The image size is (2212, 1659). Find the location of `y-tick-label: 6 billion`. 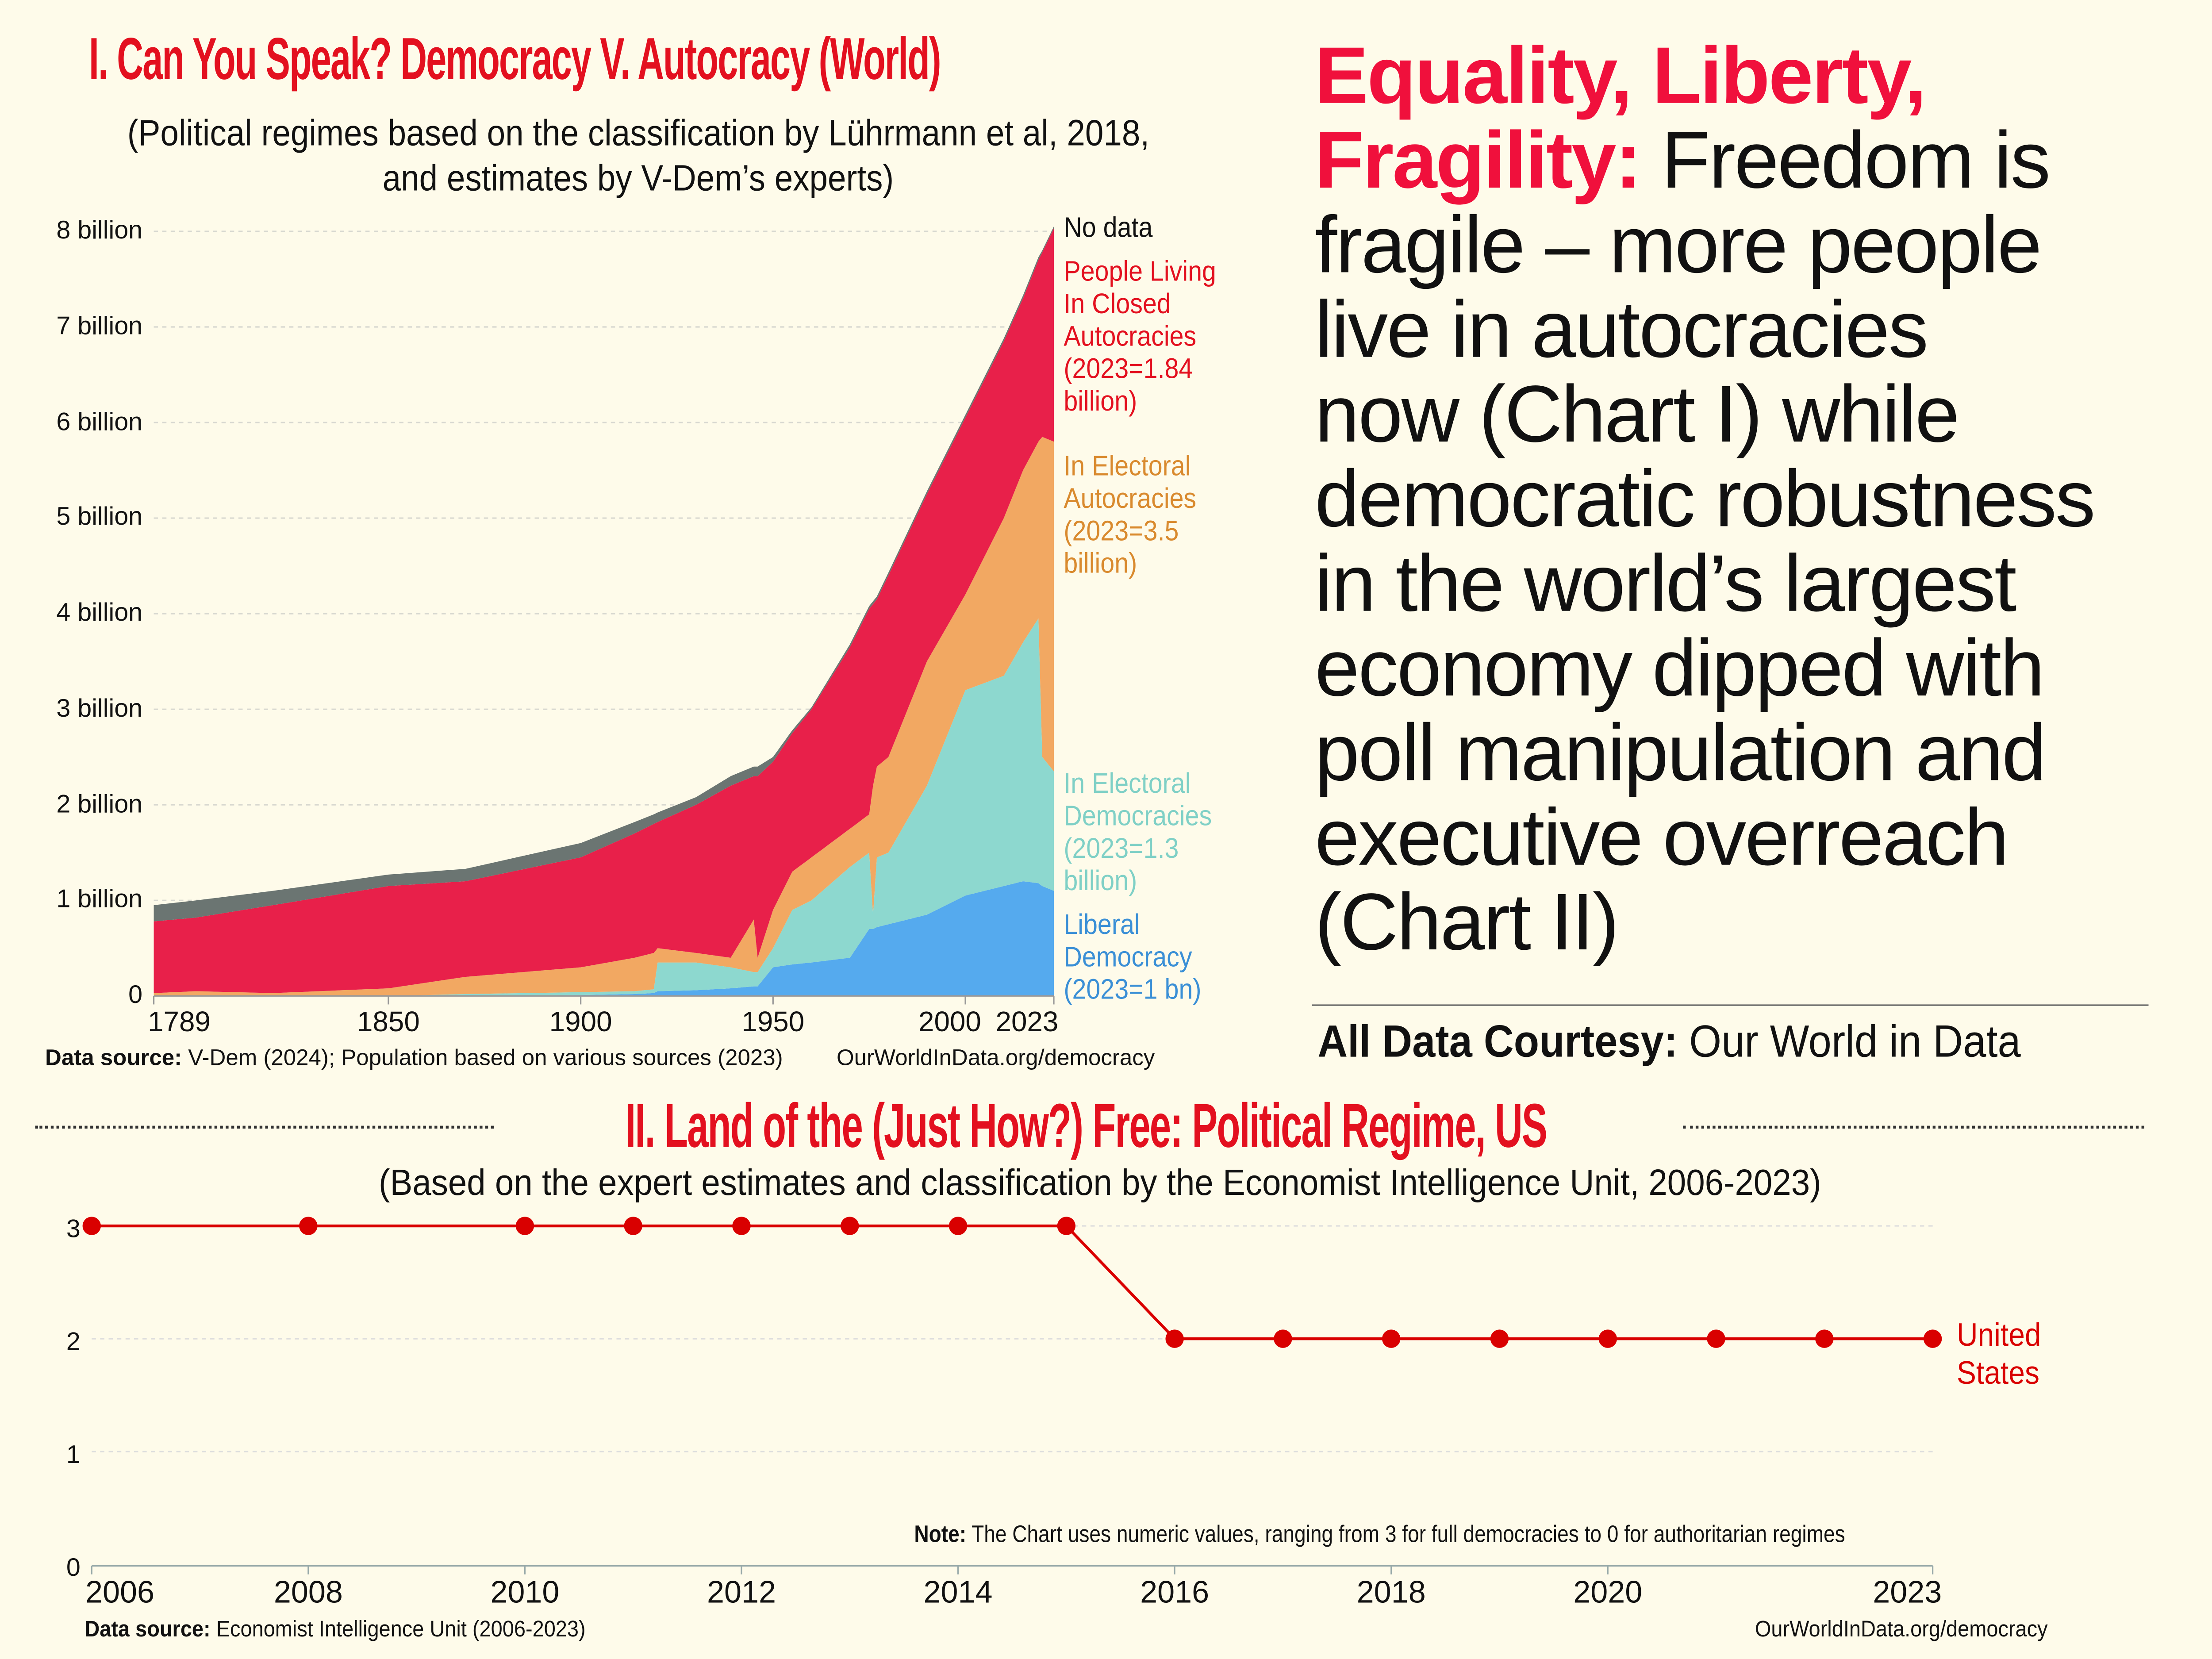

y-tick-label: 6 billion is located at coordinates (100, 421).